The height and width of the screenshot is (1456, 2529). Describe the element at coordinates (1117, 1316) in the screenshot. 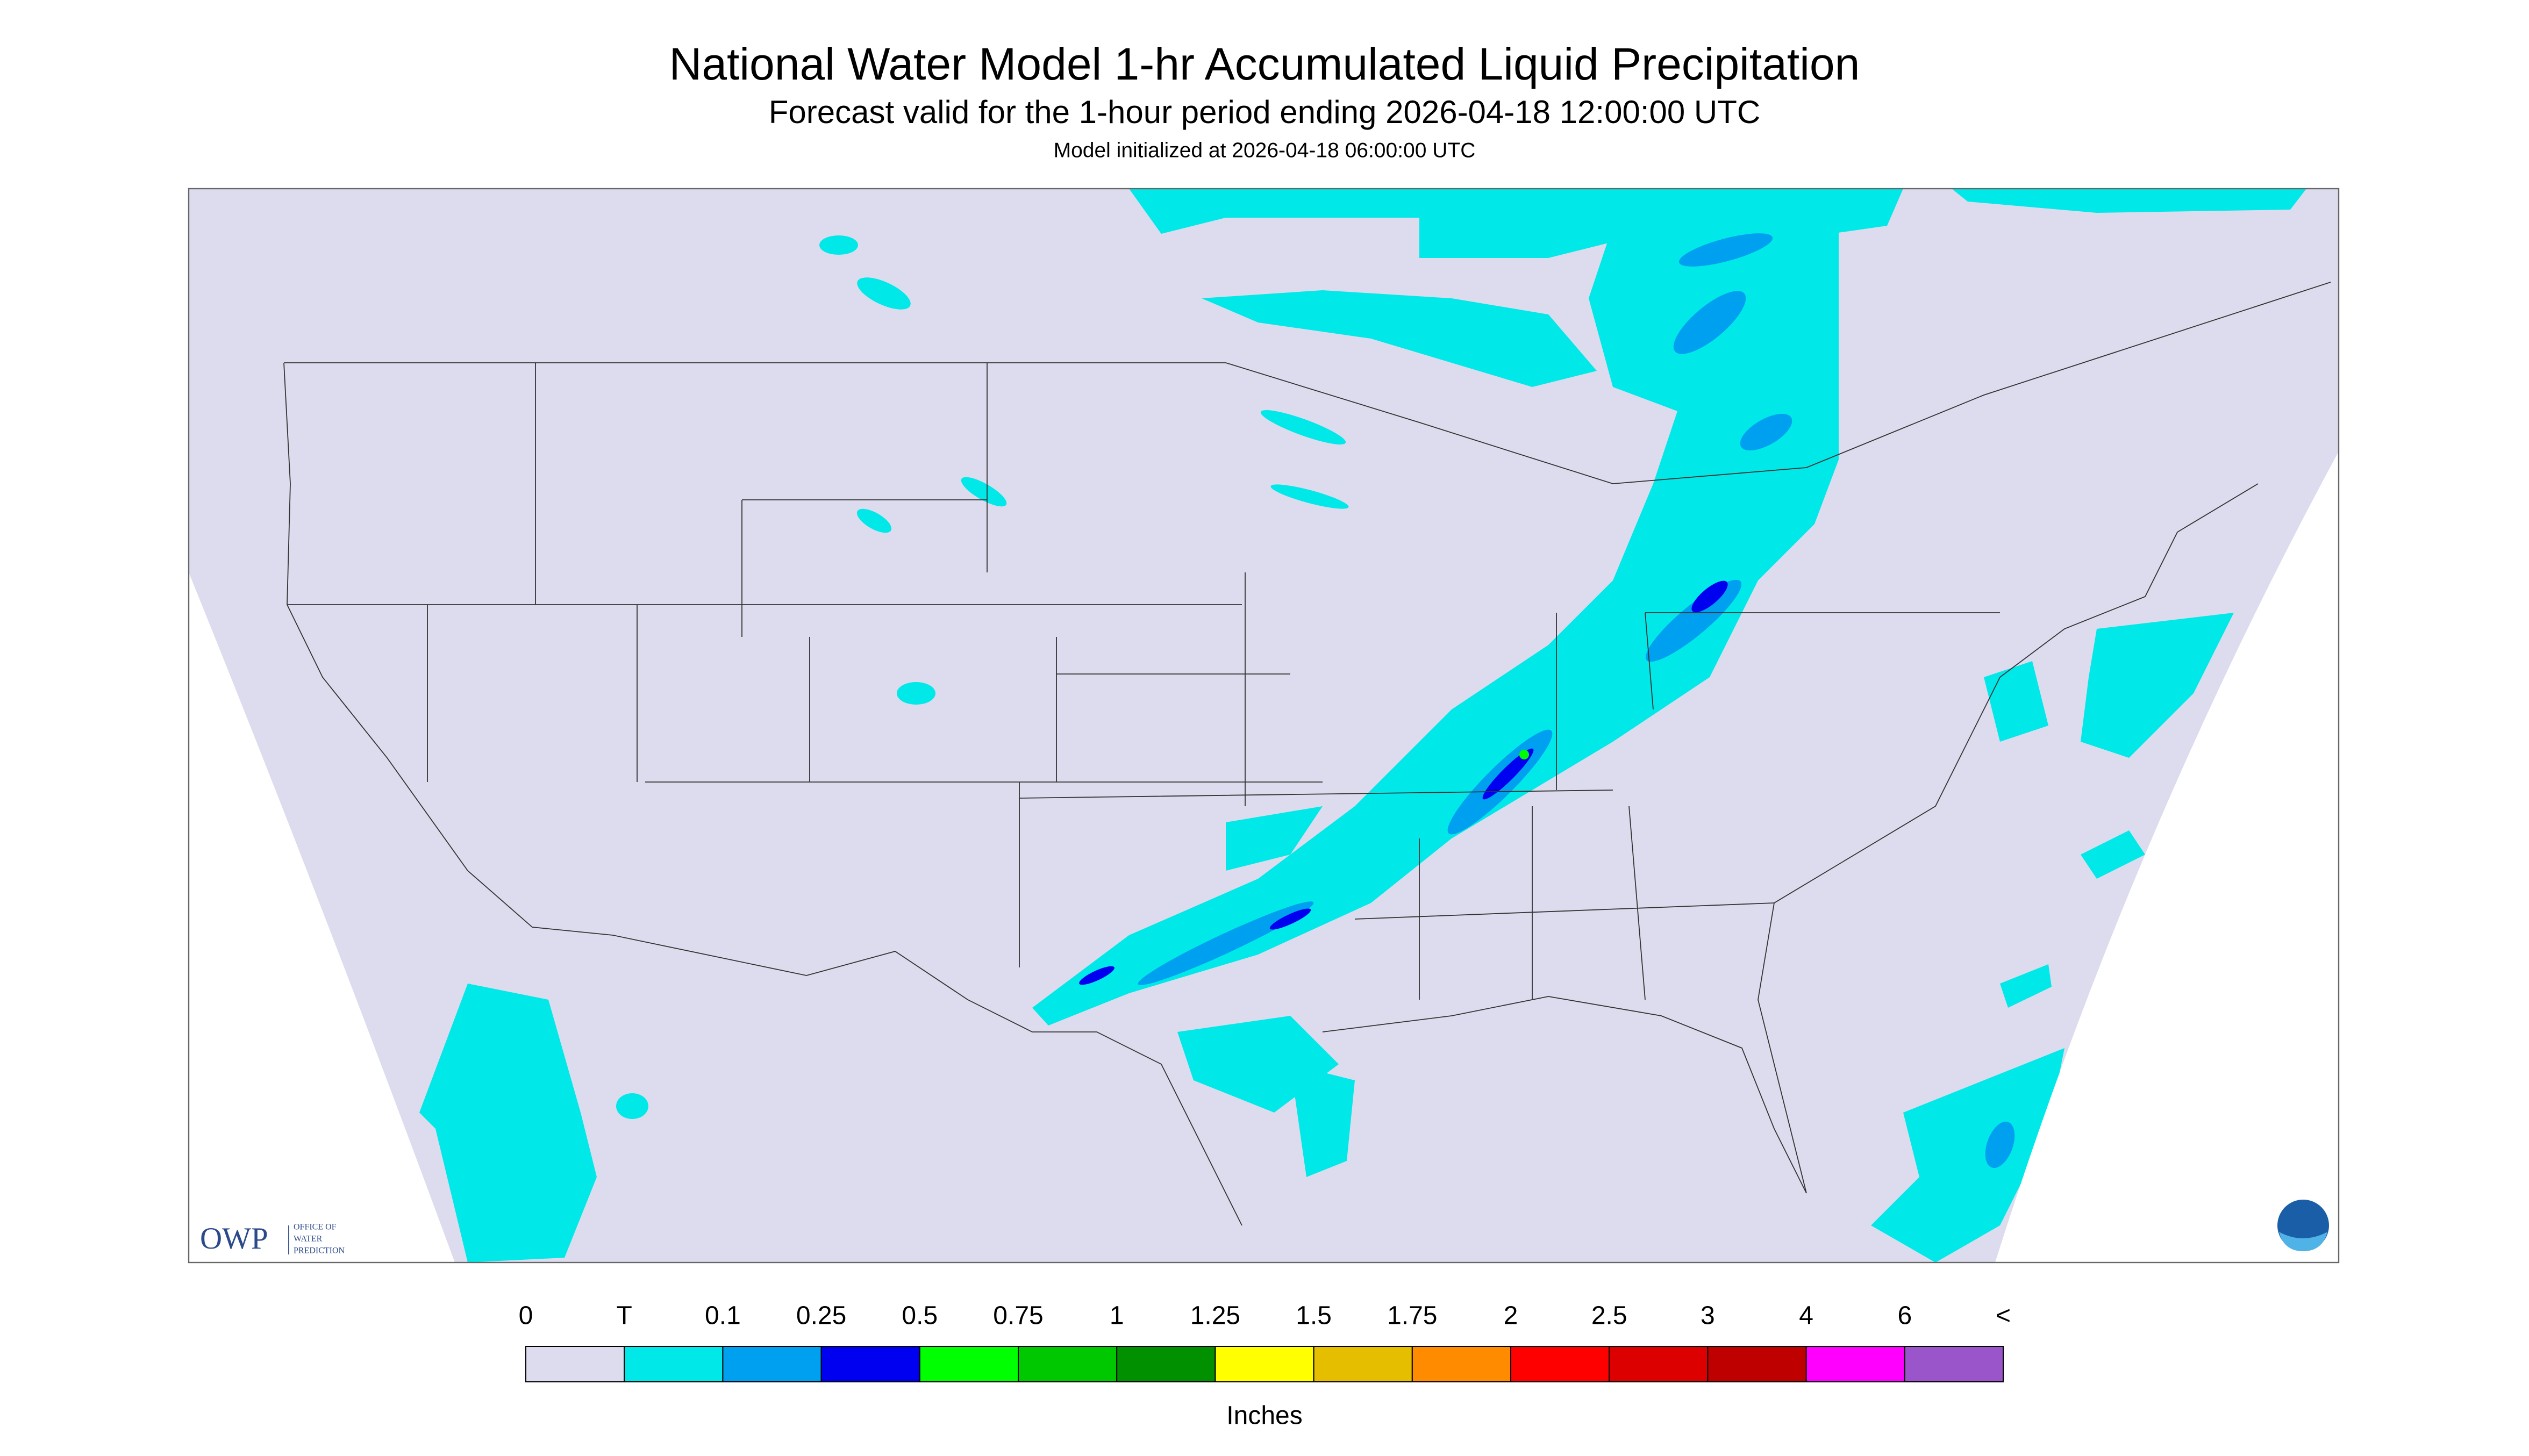

I see `legend-label: 1` at that location.